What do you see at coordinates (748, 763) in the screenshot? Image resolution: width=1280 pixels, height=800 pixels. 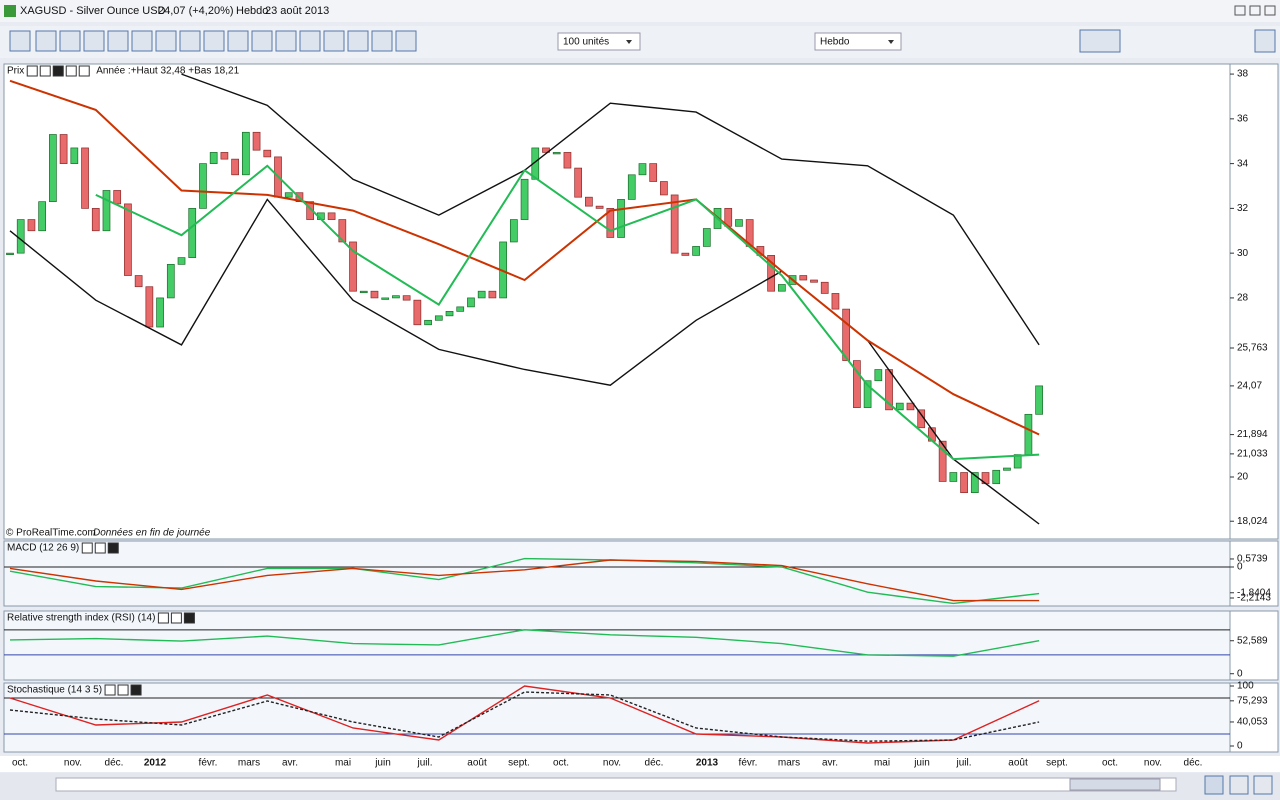 I see `x-tick-label: févr.` at bounding box center [748, 763].